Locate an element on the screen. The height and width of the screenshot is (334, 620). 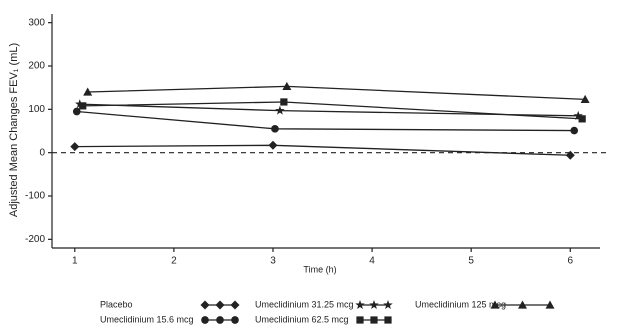
x-axis-label: Time (h) is located at coordinates (319, 269).